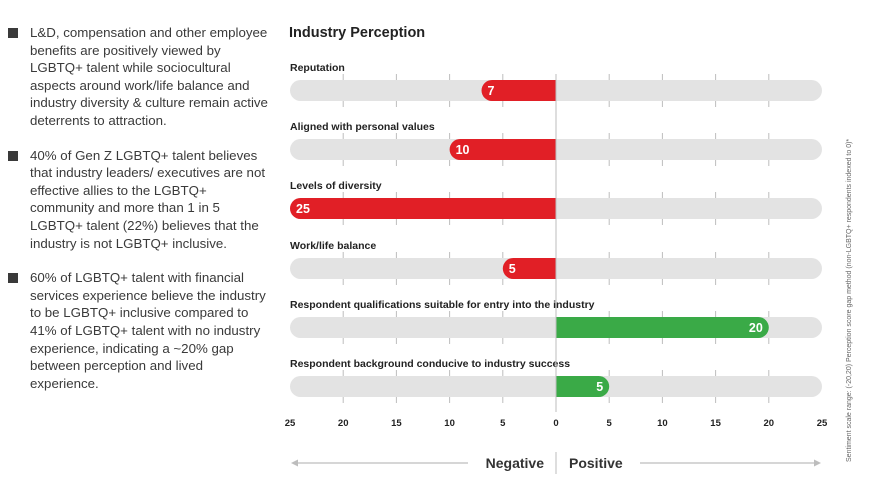 The image size is (874, 493). What do you see at coordinates (555, 423) in the screenshot?
I see `tick-label: 0` at bounding box center [555, 423].